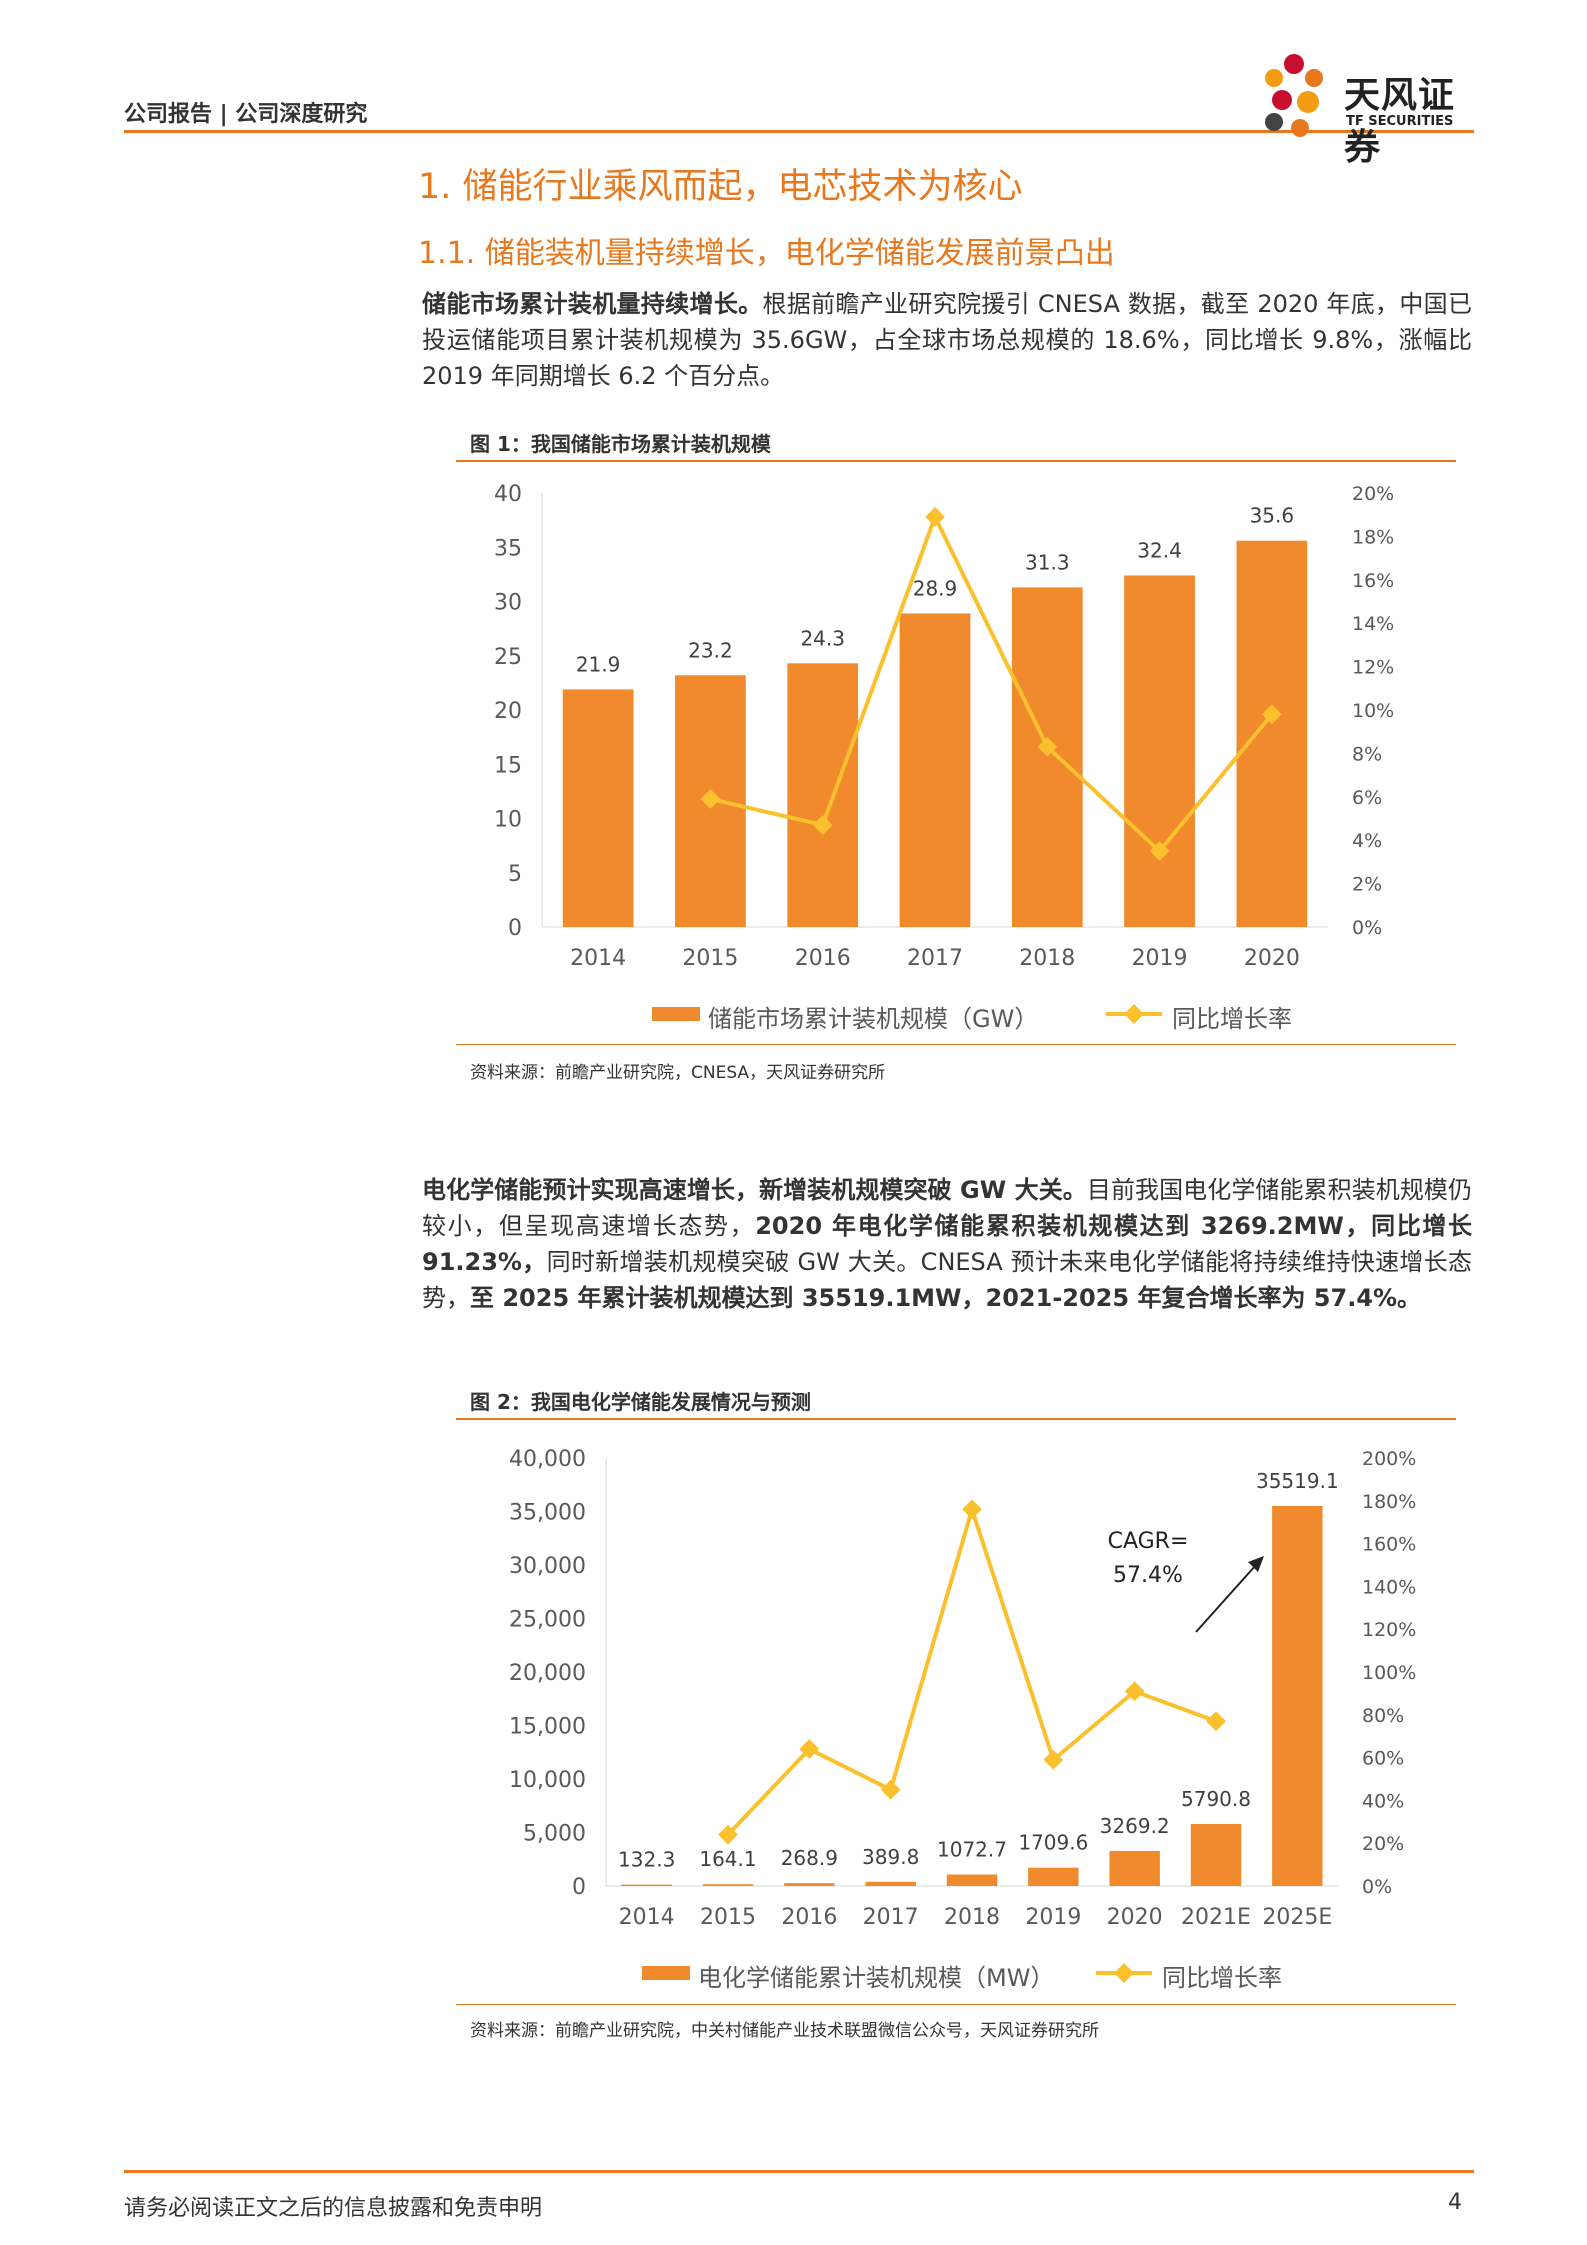  I want to click on y-right-tick-label: 80%, so click(1383, 1716).